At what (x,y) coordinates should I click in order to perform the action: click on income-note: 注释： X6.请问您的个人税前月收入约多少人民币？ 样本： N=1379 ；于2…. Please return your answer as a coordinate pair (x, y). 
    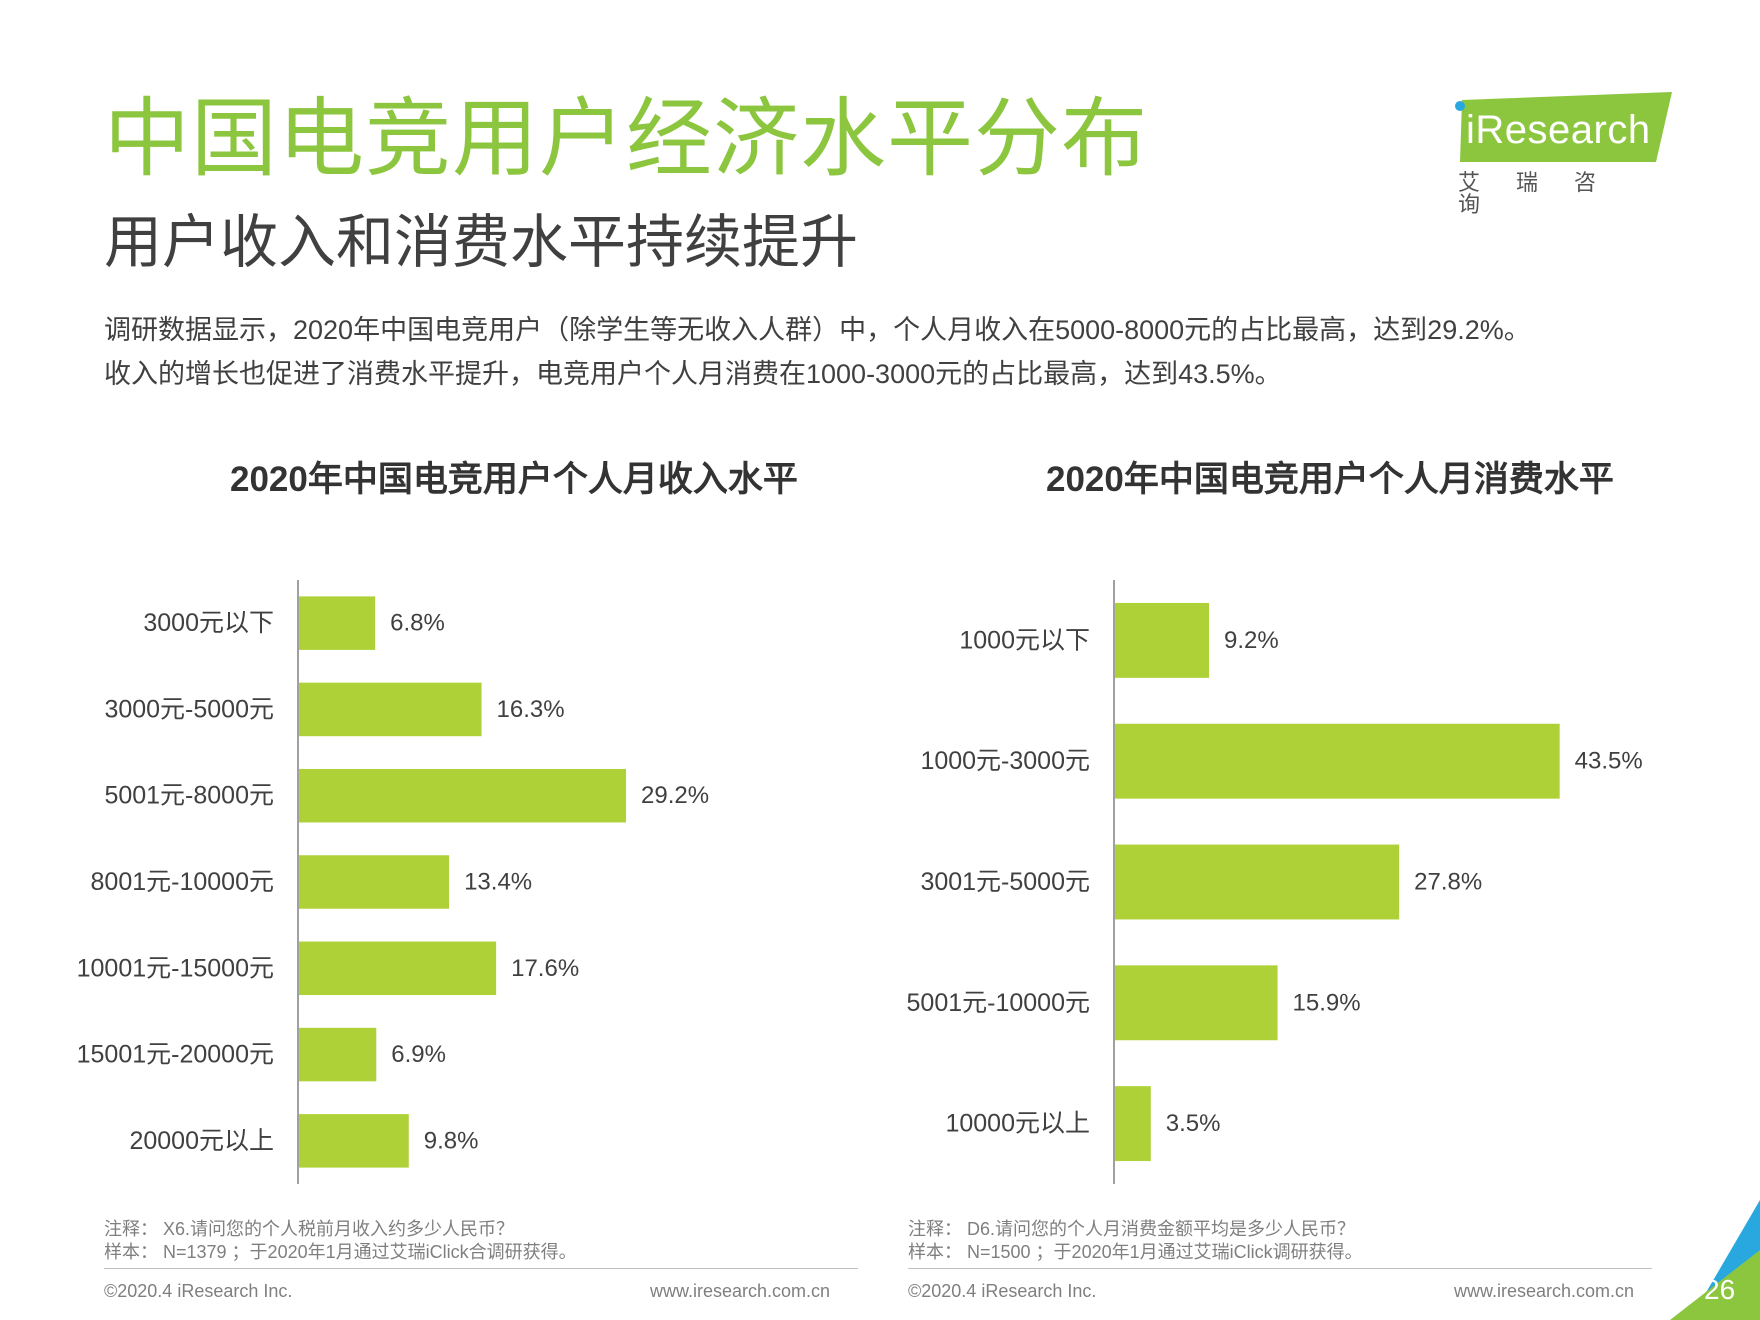
    Looking at the image, I should click on (340, 1241).